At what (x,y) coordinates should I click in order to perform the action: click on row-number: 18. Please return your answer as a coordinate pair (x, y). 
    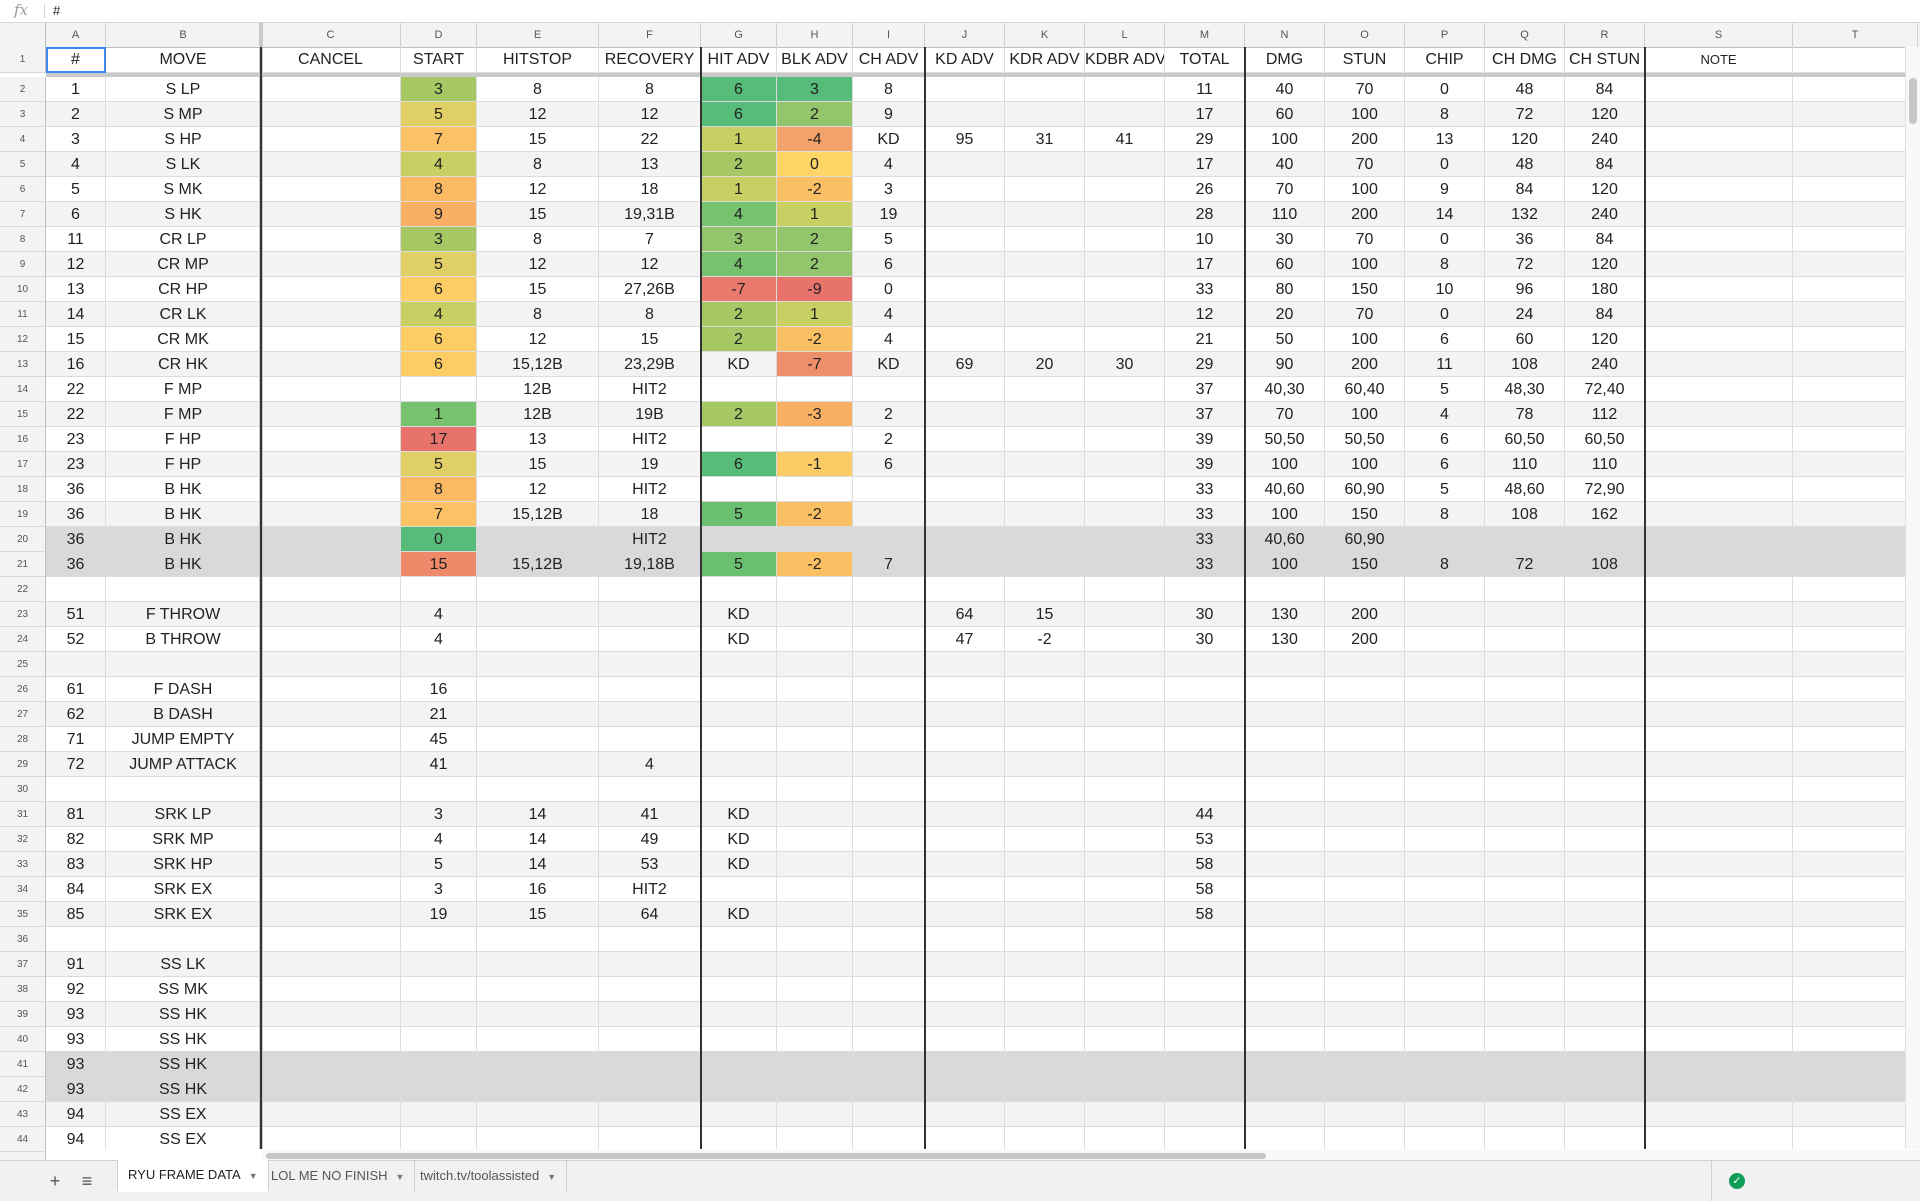
    Looking at the image, I should click on (23, 489).